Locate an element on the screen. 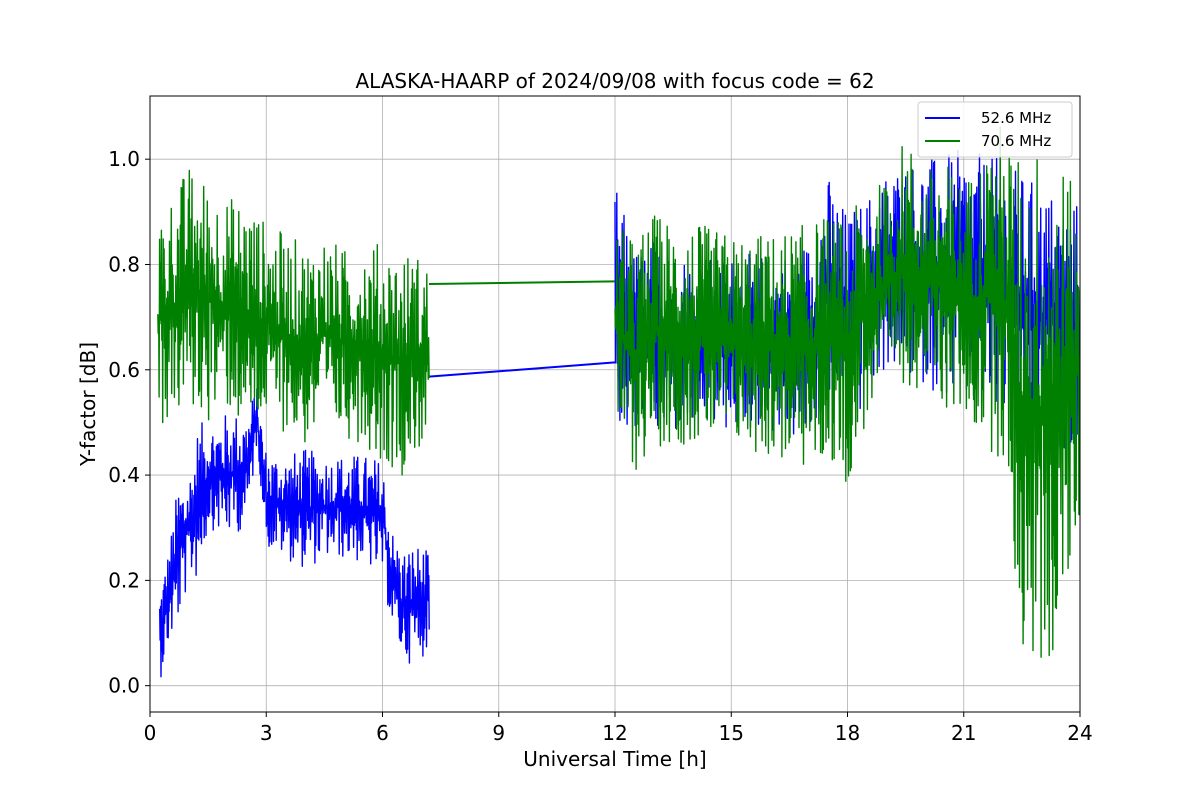 The image size is (1200, 800). x-axis-label: Universal Time [h] is located at coordinates (614, 759).